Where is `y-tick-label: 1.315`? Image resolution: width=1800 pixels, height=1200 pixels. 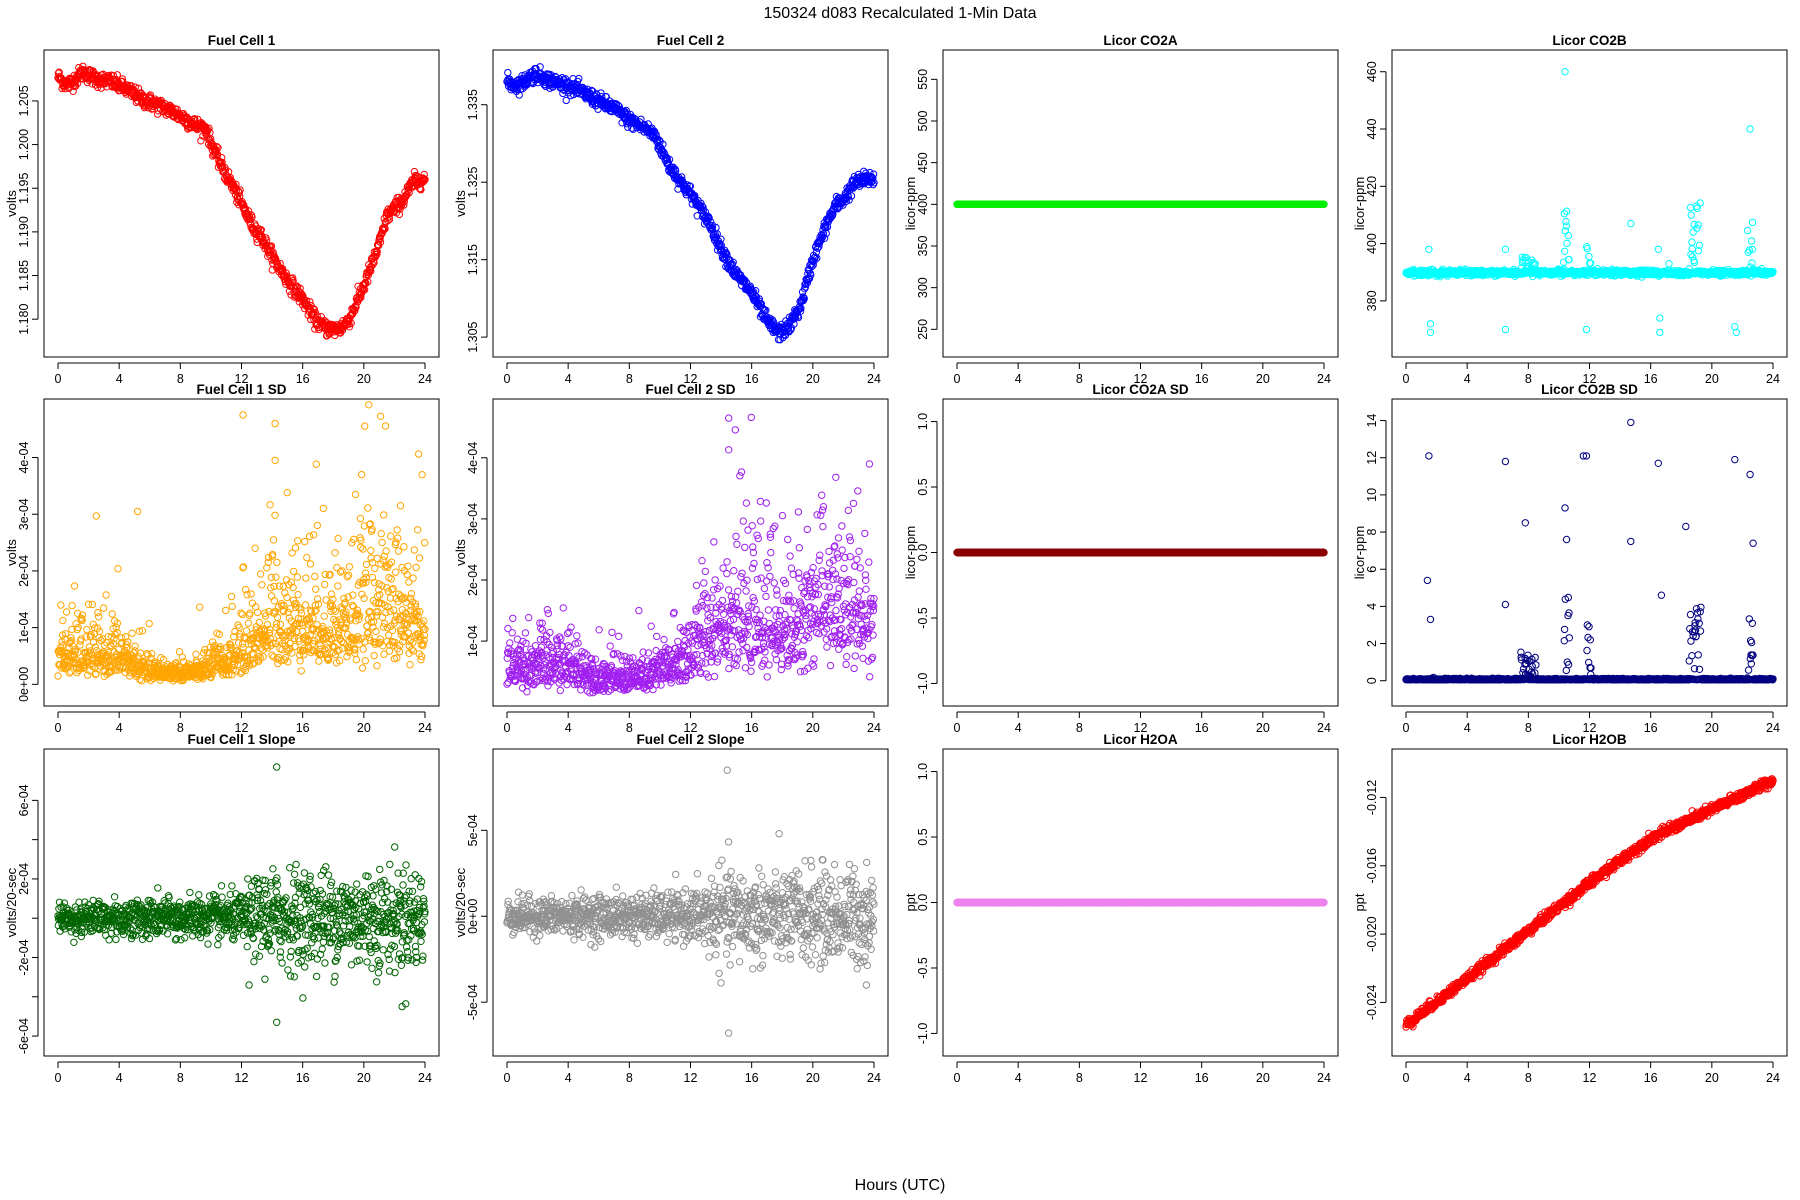 y-tick-label: 1.315 is located at coordinates (473, 259).